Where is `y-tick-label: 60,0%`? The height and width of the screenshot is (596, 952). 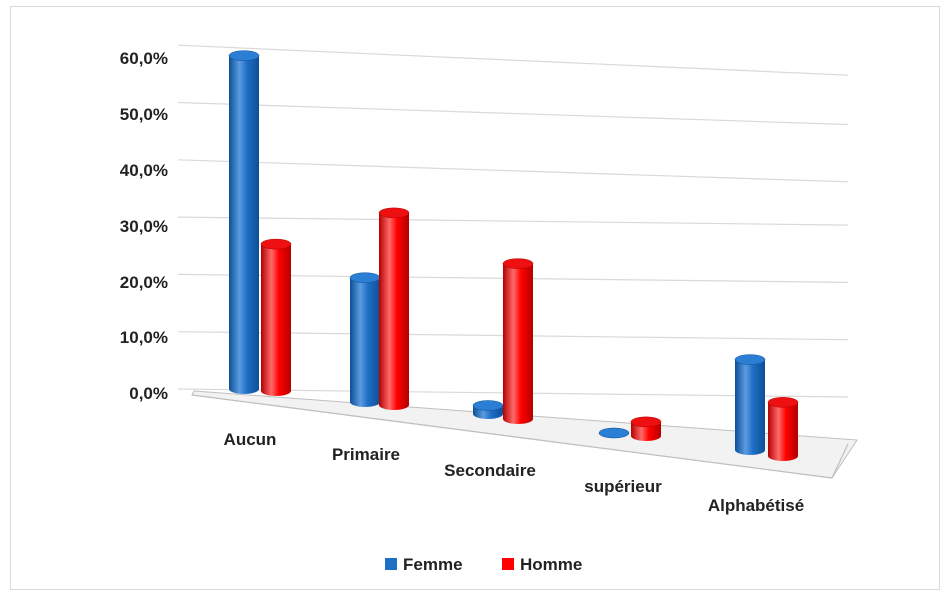
y-tick-label: 60,0% is located at coordinates (144, 58).